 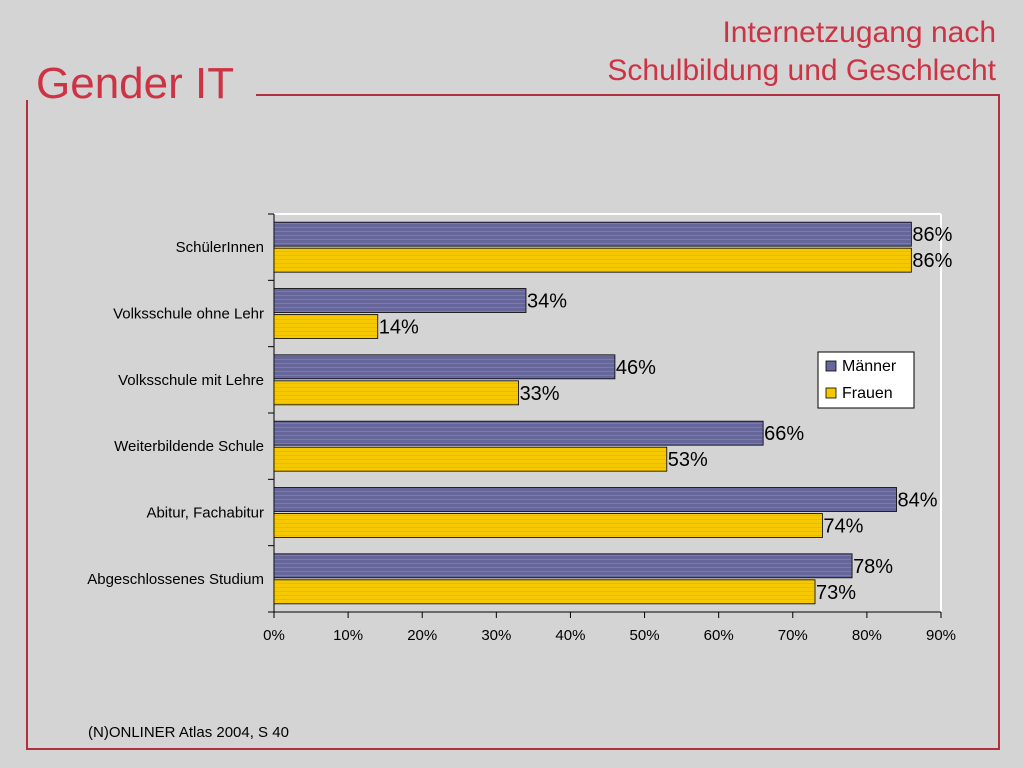 What do you see at coordinates (570, 635) in the screenshot?
I see `x-tick-label: 40%` at bounding box center [570, 635].